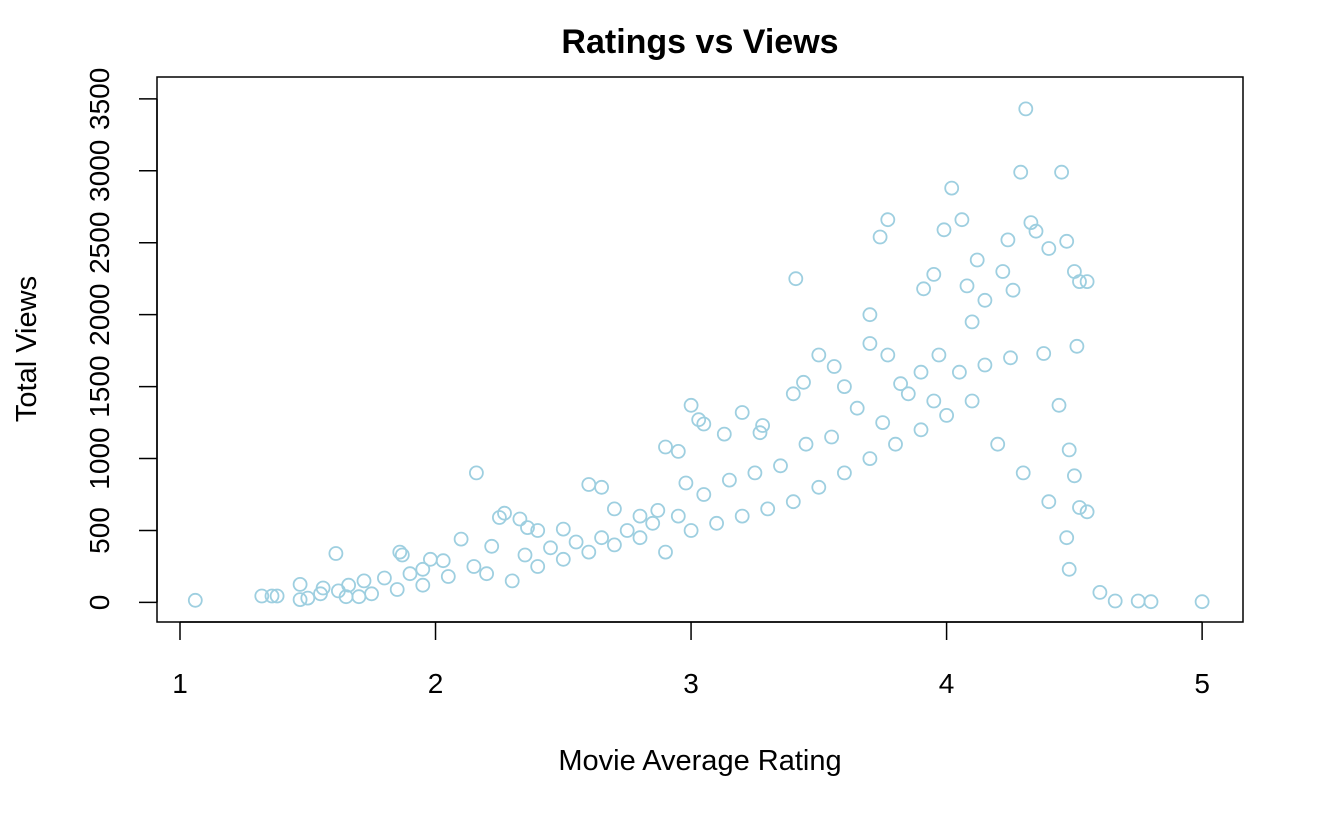 This screenshot has height=818, width=1324. I want to click on x-tick-label: 4, so click(947, 683).